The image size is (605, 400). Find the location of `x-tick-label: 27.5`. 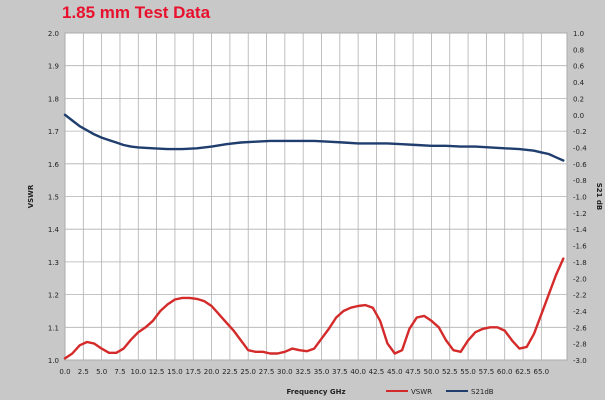

x-tick-label: 27.5 is located at coordinates (267, 372).